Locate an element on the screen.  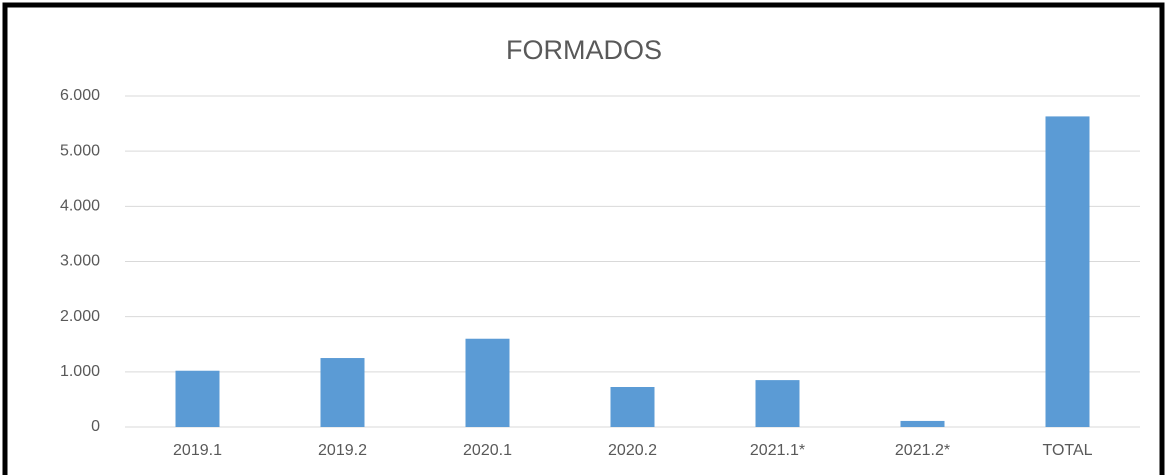
x-tick-label: 2019.1 is located at coordinates (197, 450).